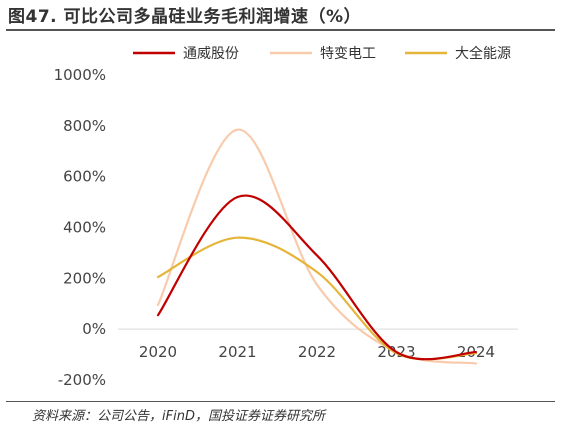 Image resolution: width=561 pixels, height=430 pixels. Describe the element at coordinates (317, 352) in the screenshot. I see `x-tick-label: 2022` at that location.